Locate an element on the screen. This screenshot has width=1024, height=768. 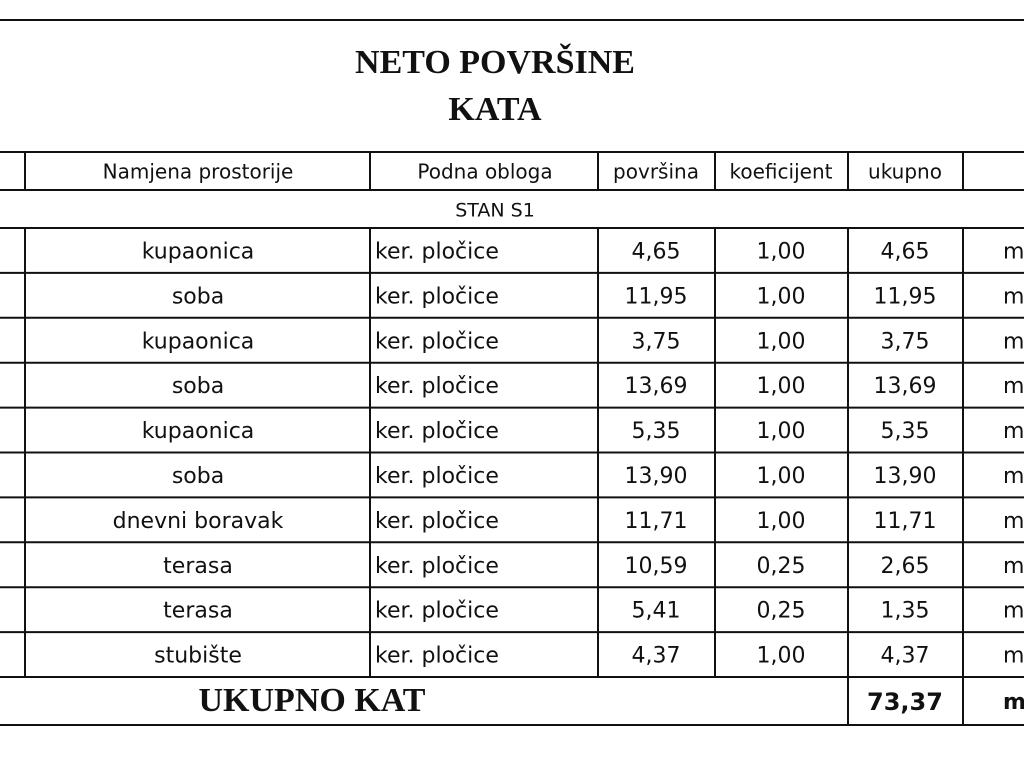
area: 11,71 is located at coordinates (656, 521).